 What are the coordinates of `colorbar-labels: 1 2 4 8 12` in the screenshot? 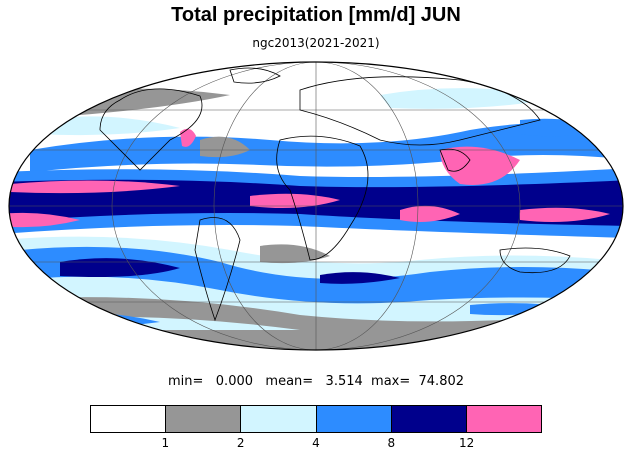 It's located at (316, 445).